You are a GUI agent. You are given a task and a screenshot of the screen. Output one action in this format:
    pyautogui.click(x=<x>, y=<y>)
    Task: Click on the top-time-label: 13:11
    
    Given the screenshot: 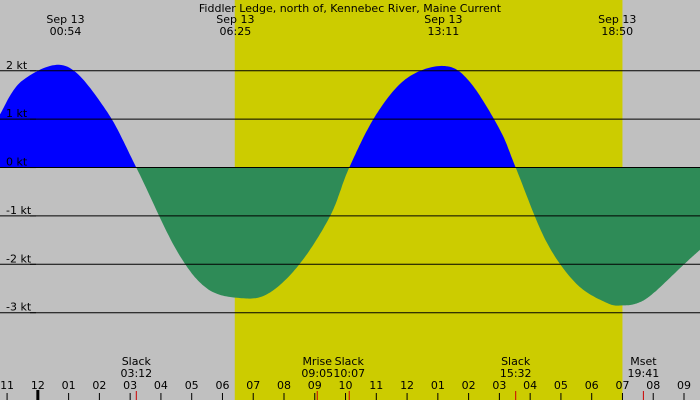 What is the action you would take?
    pyautogui.click(x=444, y=31)
    